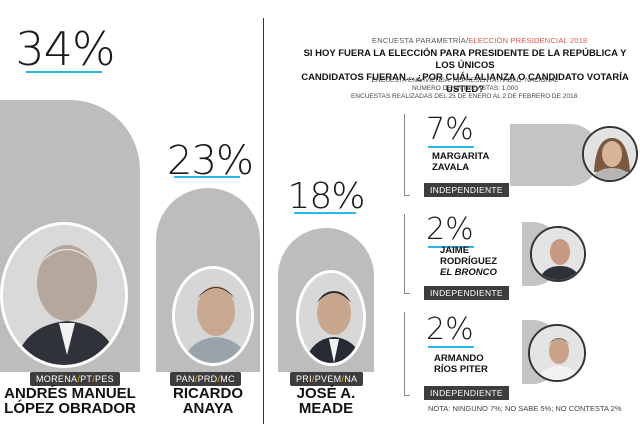 This screenshot has width=640, height=424. Describe the element at coordinates (208, 401) in the screenshot. I see `candidate-name-2: RICARDO ANAYA` at that location.